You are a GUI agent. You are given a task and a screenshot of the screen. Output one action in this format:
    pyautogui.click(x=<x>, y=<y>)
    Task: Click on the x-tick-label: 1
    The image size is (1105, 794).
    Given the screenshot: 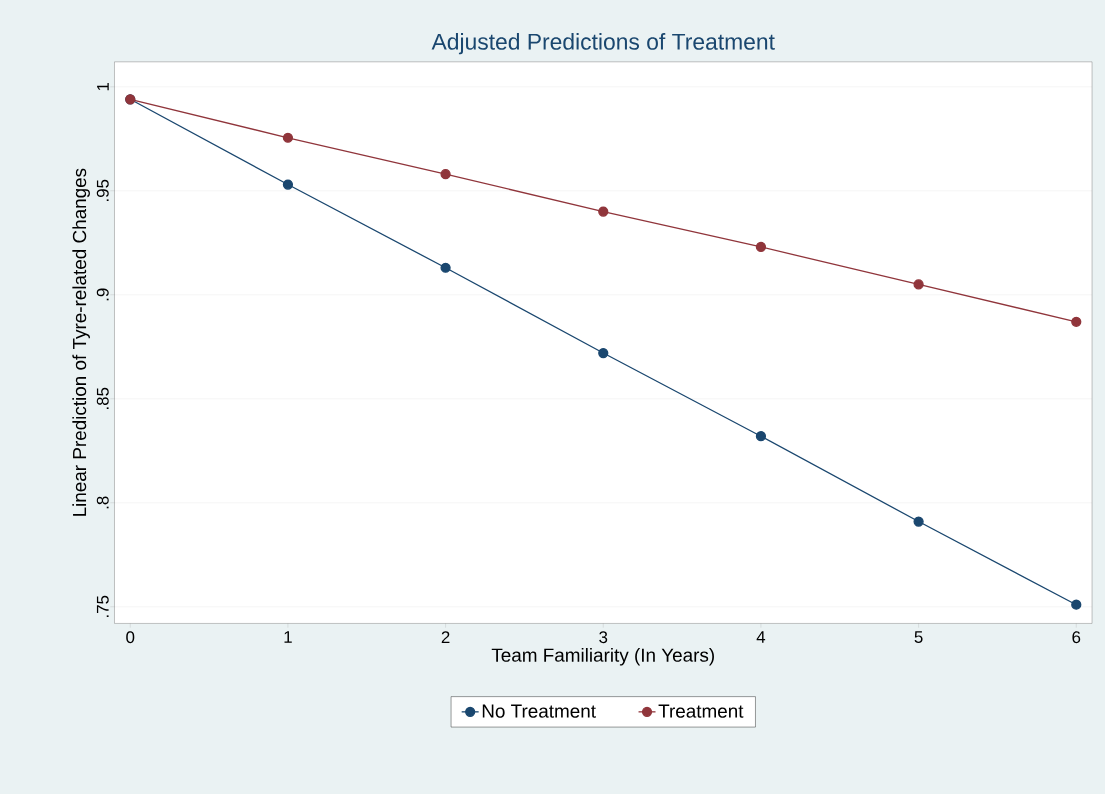 What is the action you would take?
    pyautogui.click(x=288, y=637)
    